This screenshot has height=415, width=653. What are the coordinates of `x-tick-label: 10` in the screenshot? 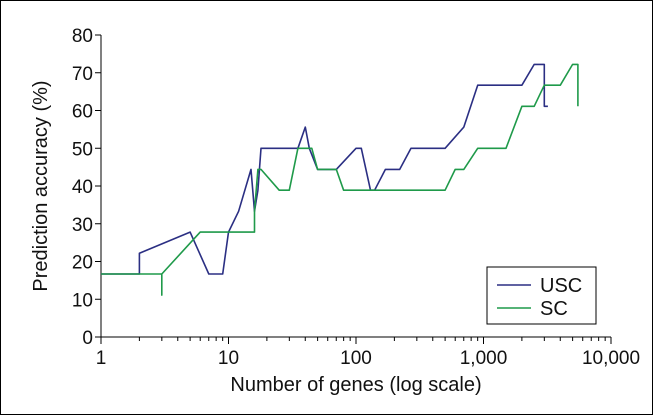 It's located at (228, 358).